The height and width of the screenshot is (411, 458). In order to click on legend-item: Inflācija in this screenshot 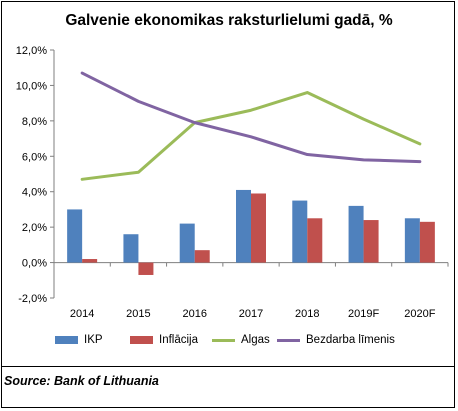, I will do `click(164, 340)`.